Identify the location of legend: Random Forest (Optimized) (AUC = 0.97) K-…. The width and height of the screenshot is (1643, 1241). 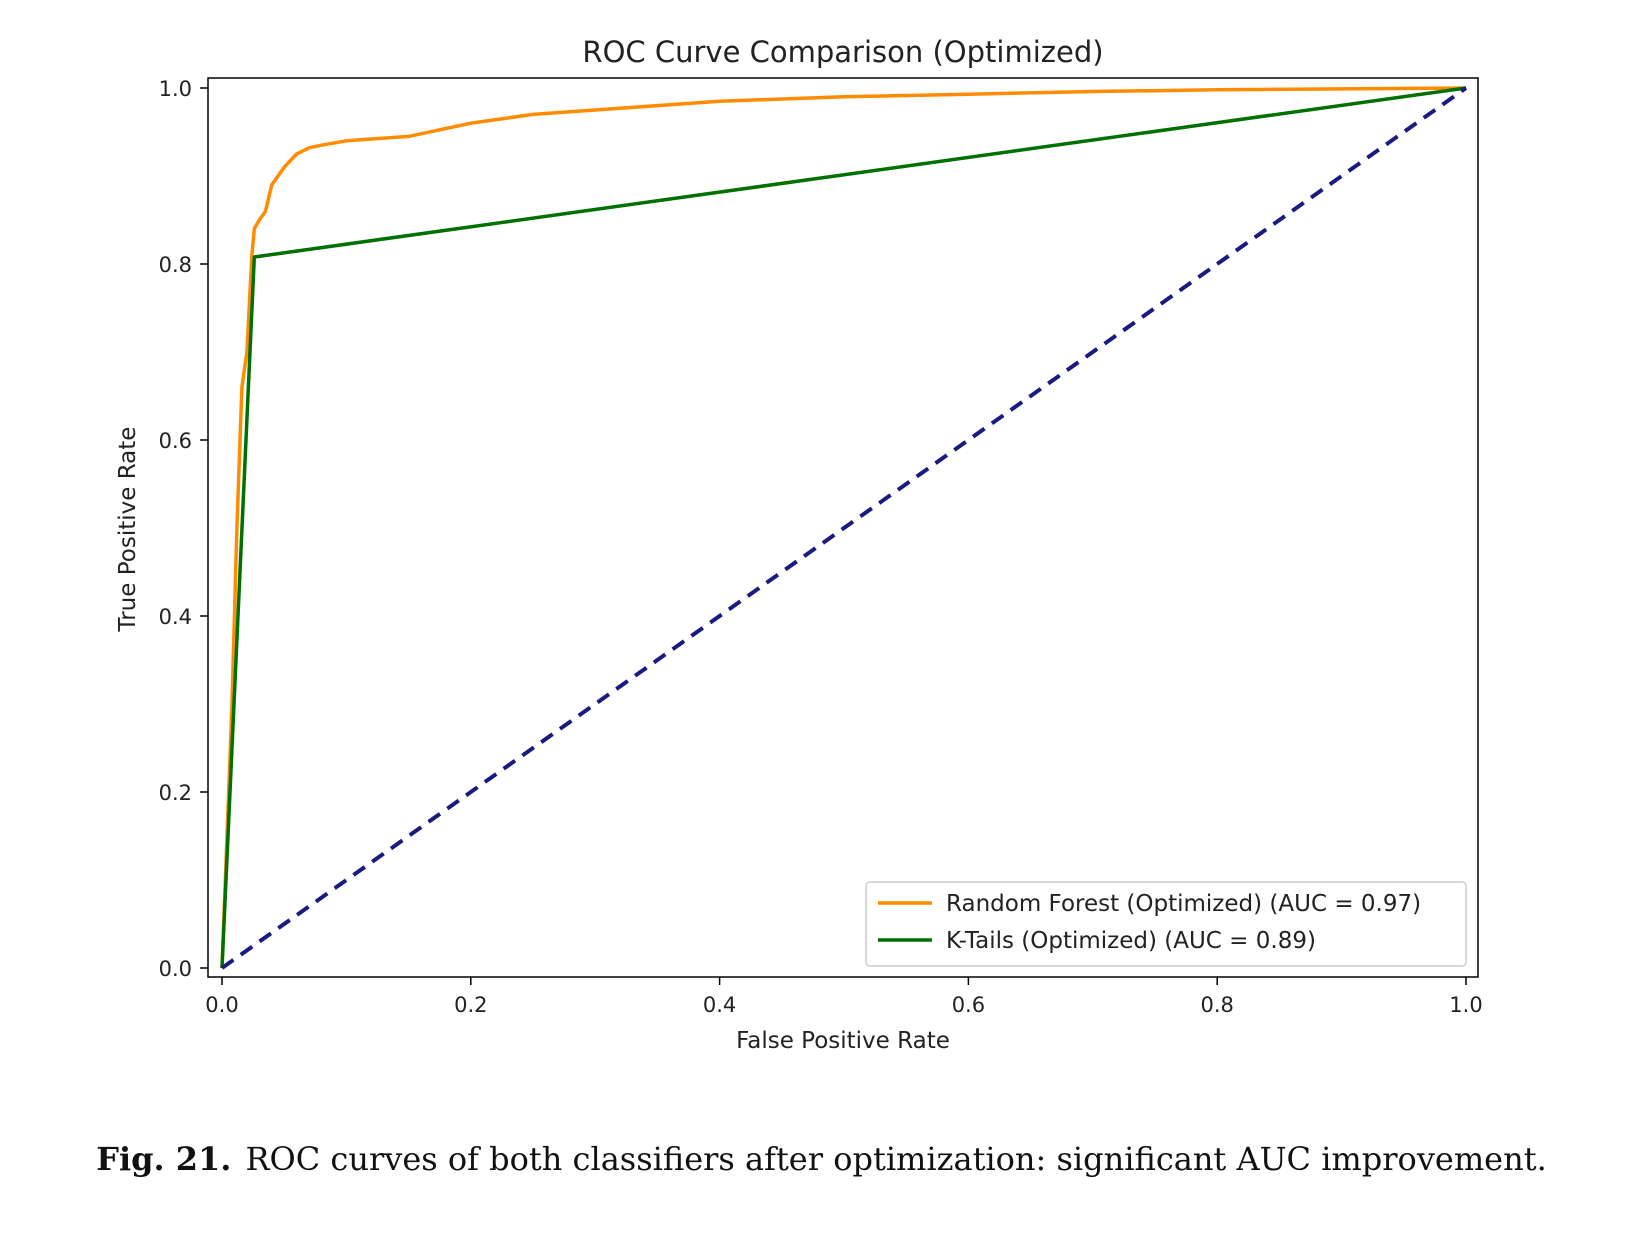
(1166, 924).